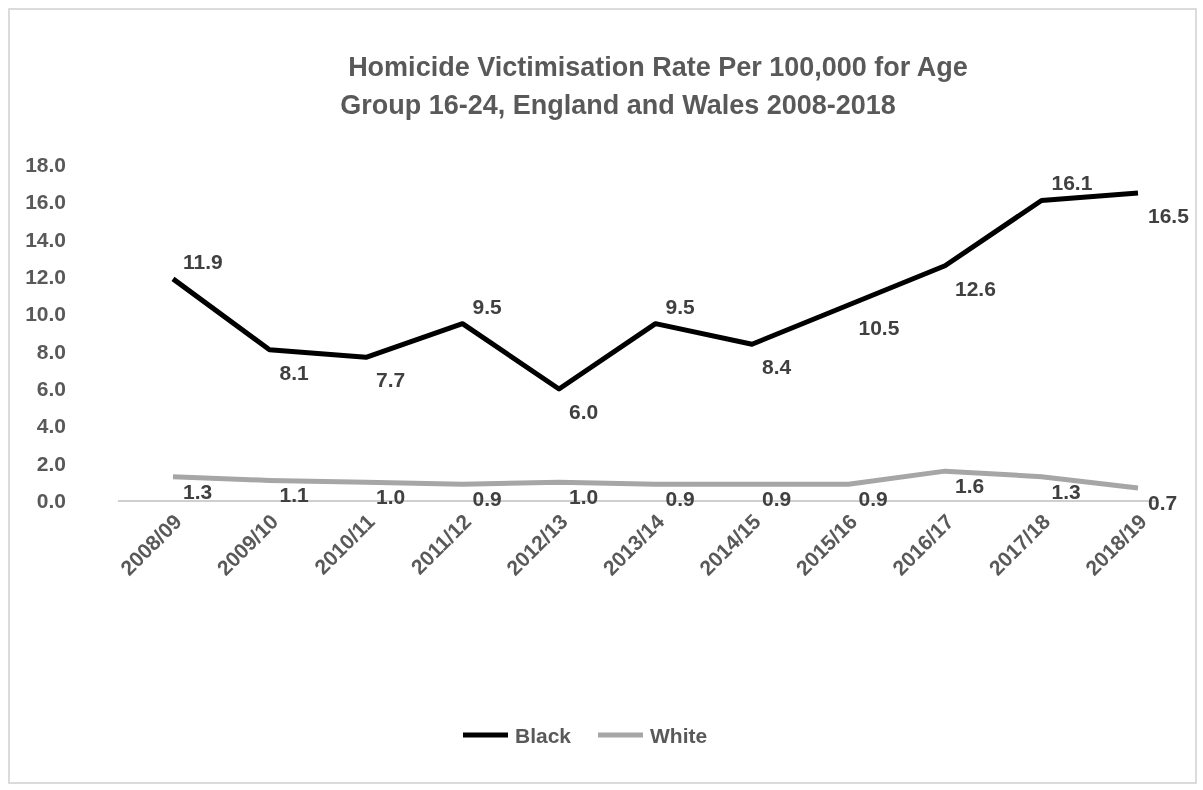  What do you see at coordinates (45, 239) in the screenshot?
I see `y-tick-label: 14.0` at bounding box center [45, 239].